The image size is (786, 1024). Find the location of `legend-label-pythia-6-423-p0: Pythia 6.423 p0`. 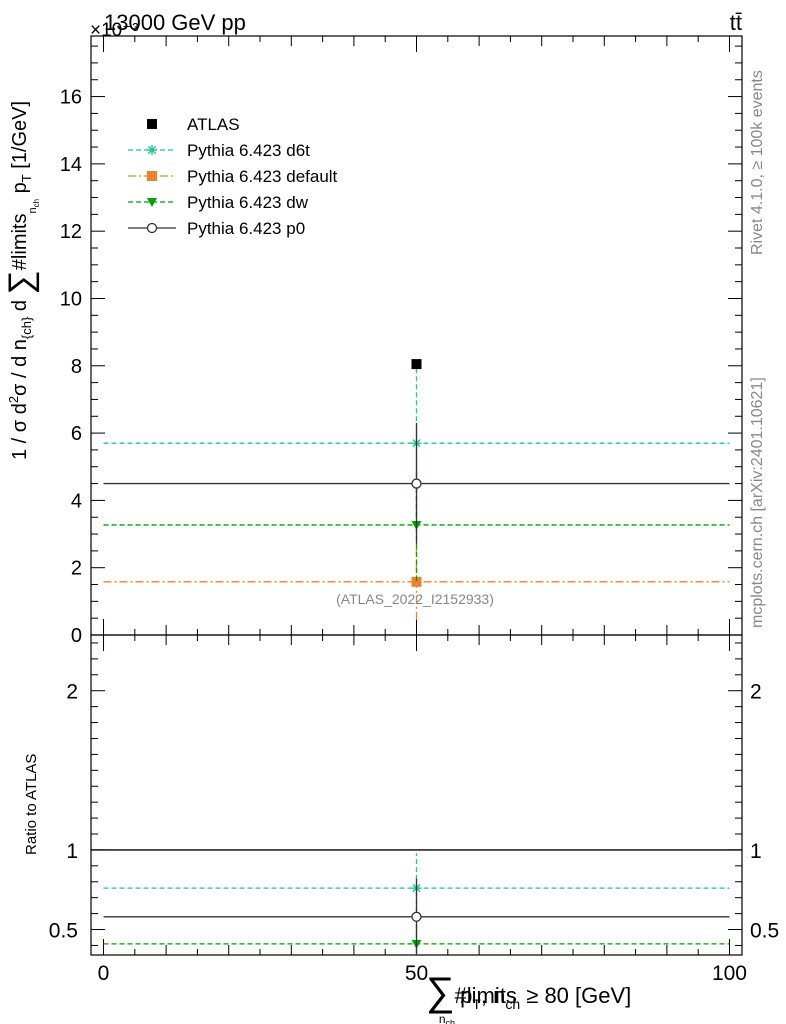

legend-label-pythia-6-423-p0: Pythia 6.423 p0 is located at coordinates (246, 228).